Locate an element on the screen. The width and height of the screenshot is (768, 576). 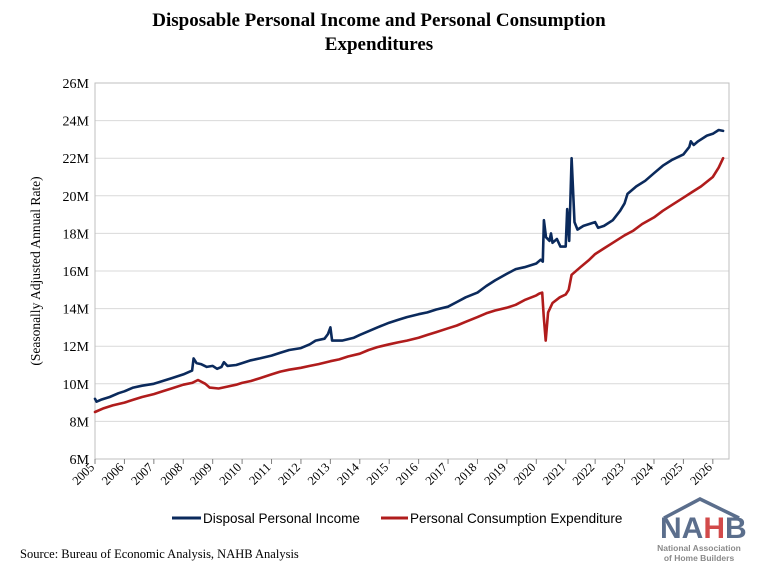
logo-wordmark: NAHB is located at coordinates (703, 528).